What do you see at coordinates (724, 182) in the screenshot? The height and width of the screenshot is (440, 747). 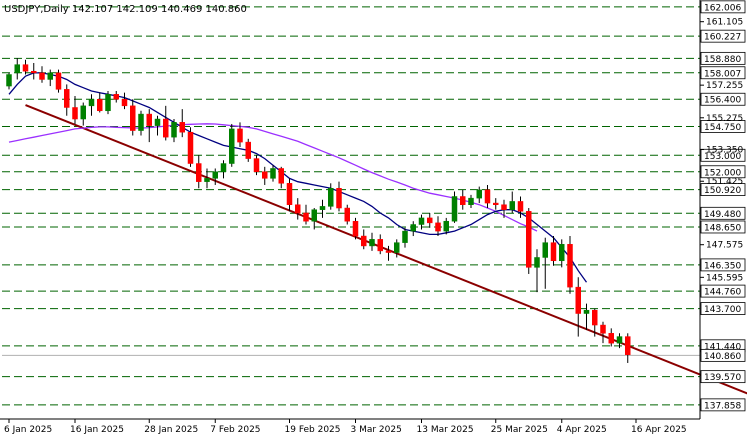 I see `y-tick-label: 151.425` at bounding box center [724, 182].